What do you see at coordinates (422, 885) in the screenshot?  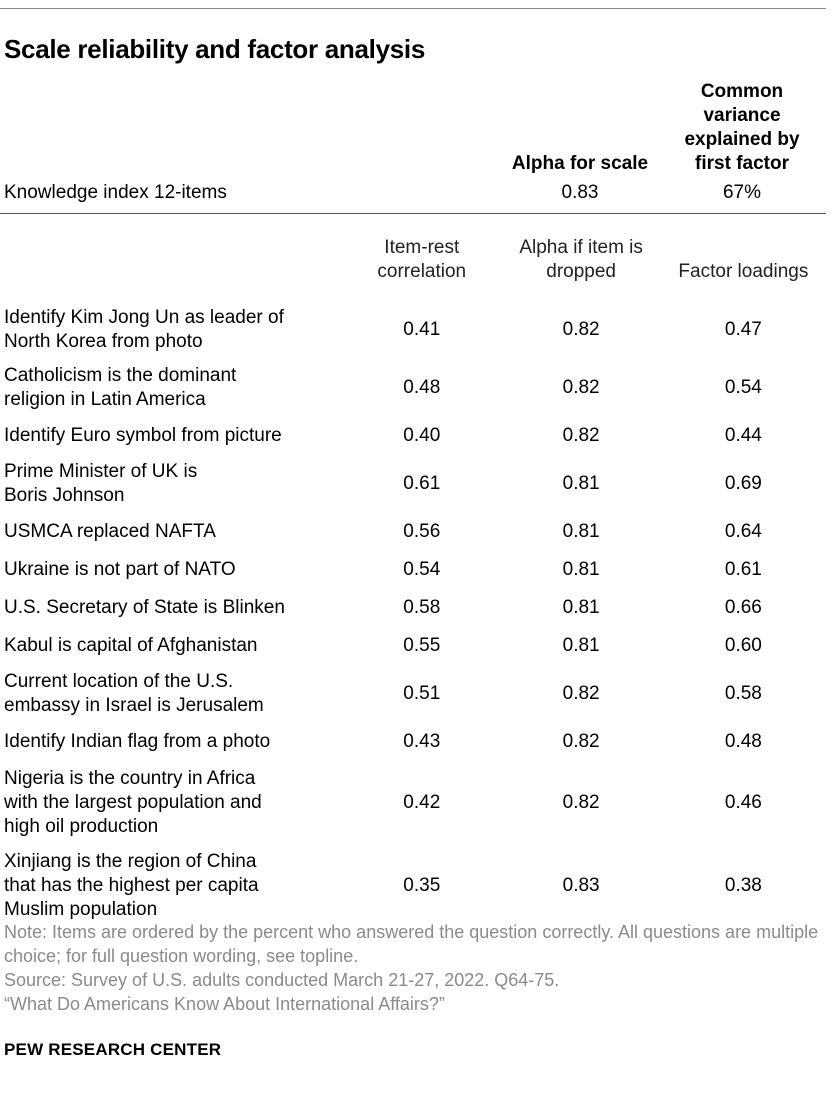 I see `item-rest-correlation: 0.35` at bounding box center [422, 885].